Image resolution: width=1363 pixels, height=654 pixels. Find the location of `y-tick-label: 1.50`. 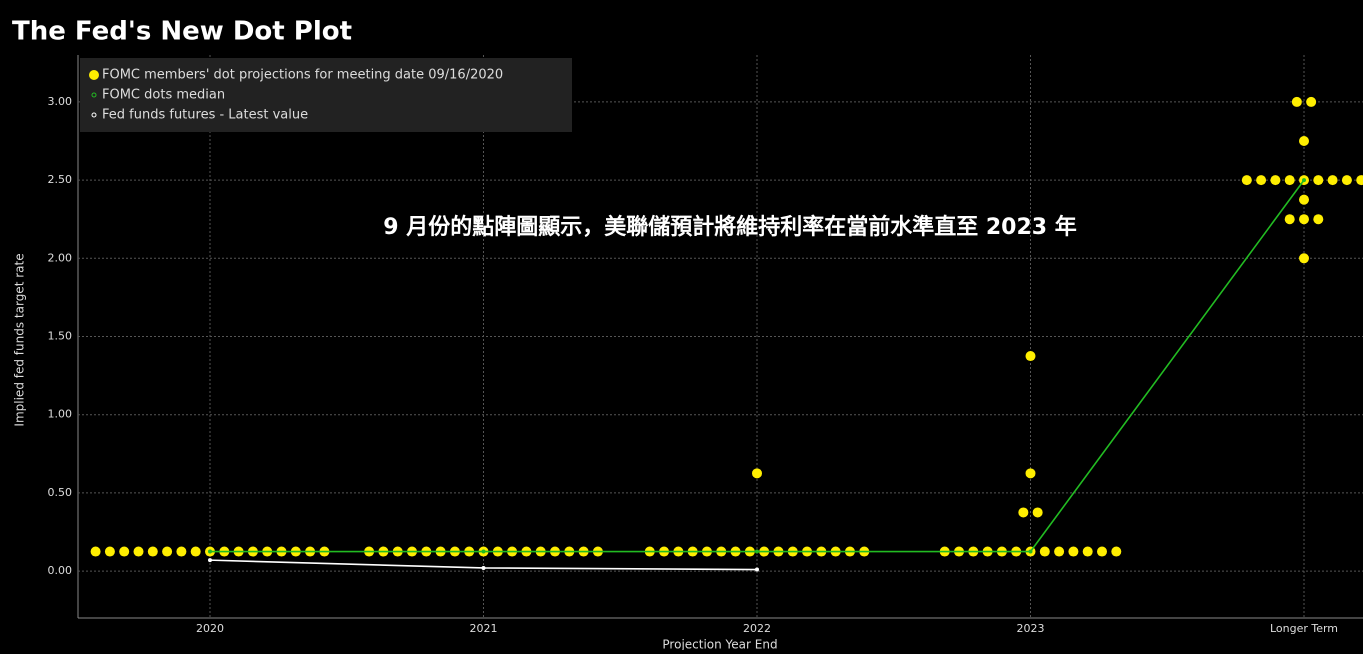

y-tick-label: 1.50 is located at coordinates (60, 336).